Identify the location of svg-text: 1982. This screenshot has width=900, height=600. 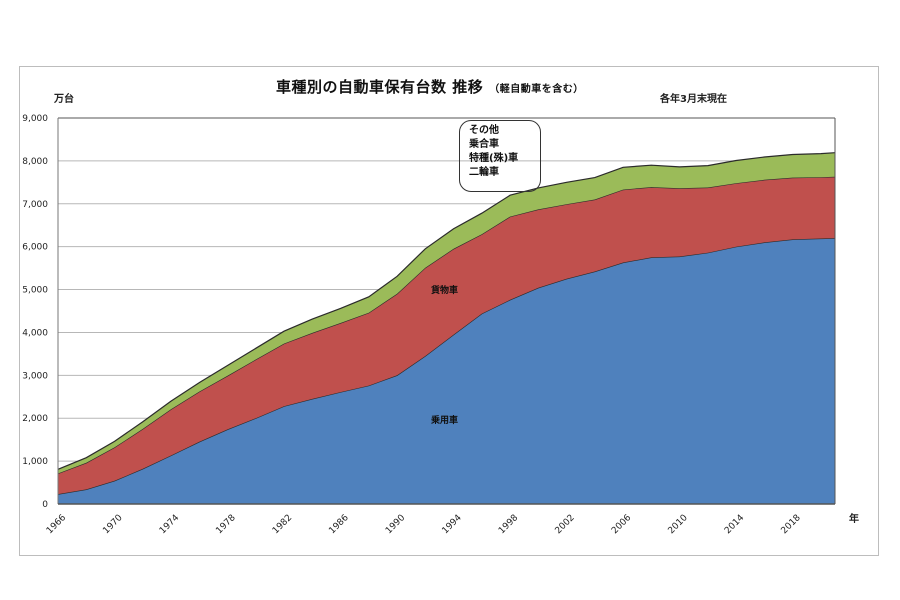
(282, 524).